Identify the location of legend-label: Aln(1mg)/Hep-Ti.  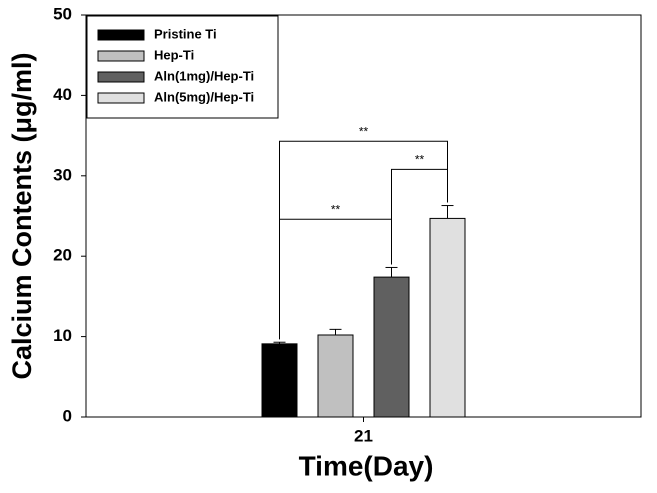
(204, 75).